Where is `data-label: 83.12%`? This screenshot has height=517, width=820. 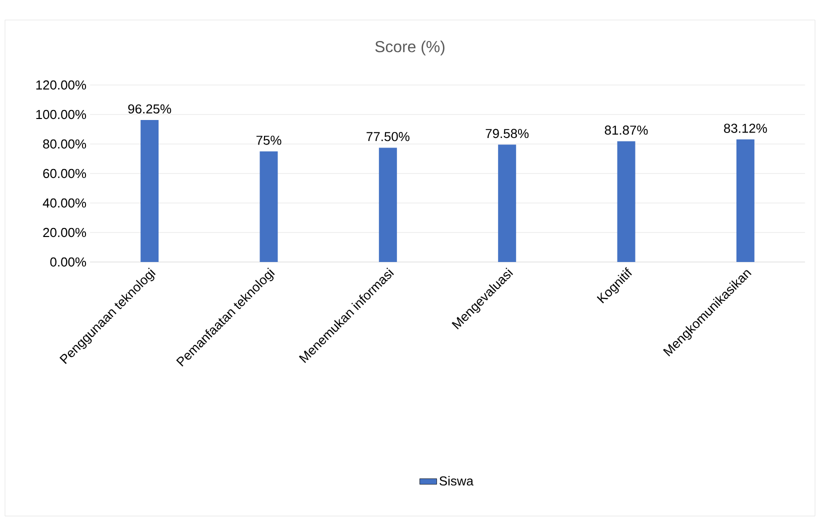
data-label: 83.12% is located at coordinates (745, 128).